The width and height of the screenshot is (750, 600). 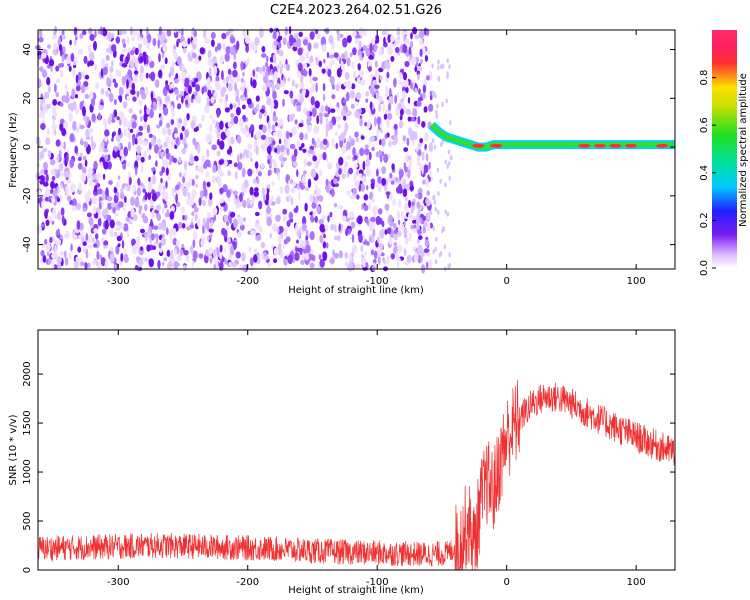 What do you see at coordinates (13, 449) in the screenshot?
I see `snr-y-label: SNR (10 * v/v)` at bounding box center [13, 449].